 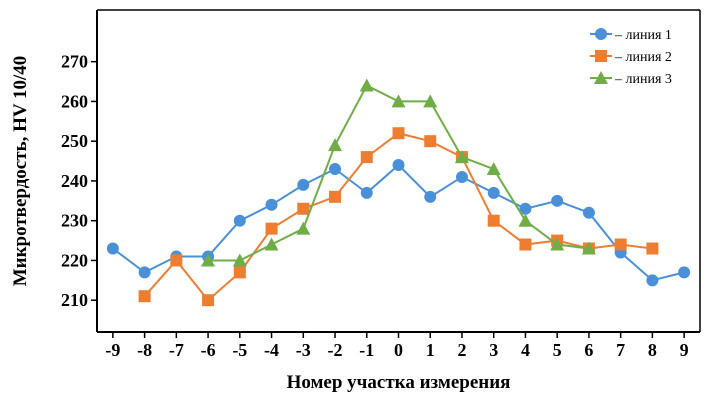 I want to click on y-axis-ticks: 210 220 230 240 250 260 270, so click(x=79, y=181).